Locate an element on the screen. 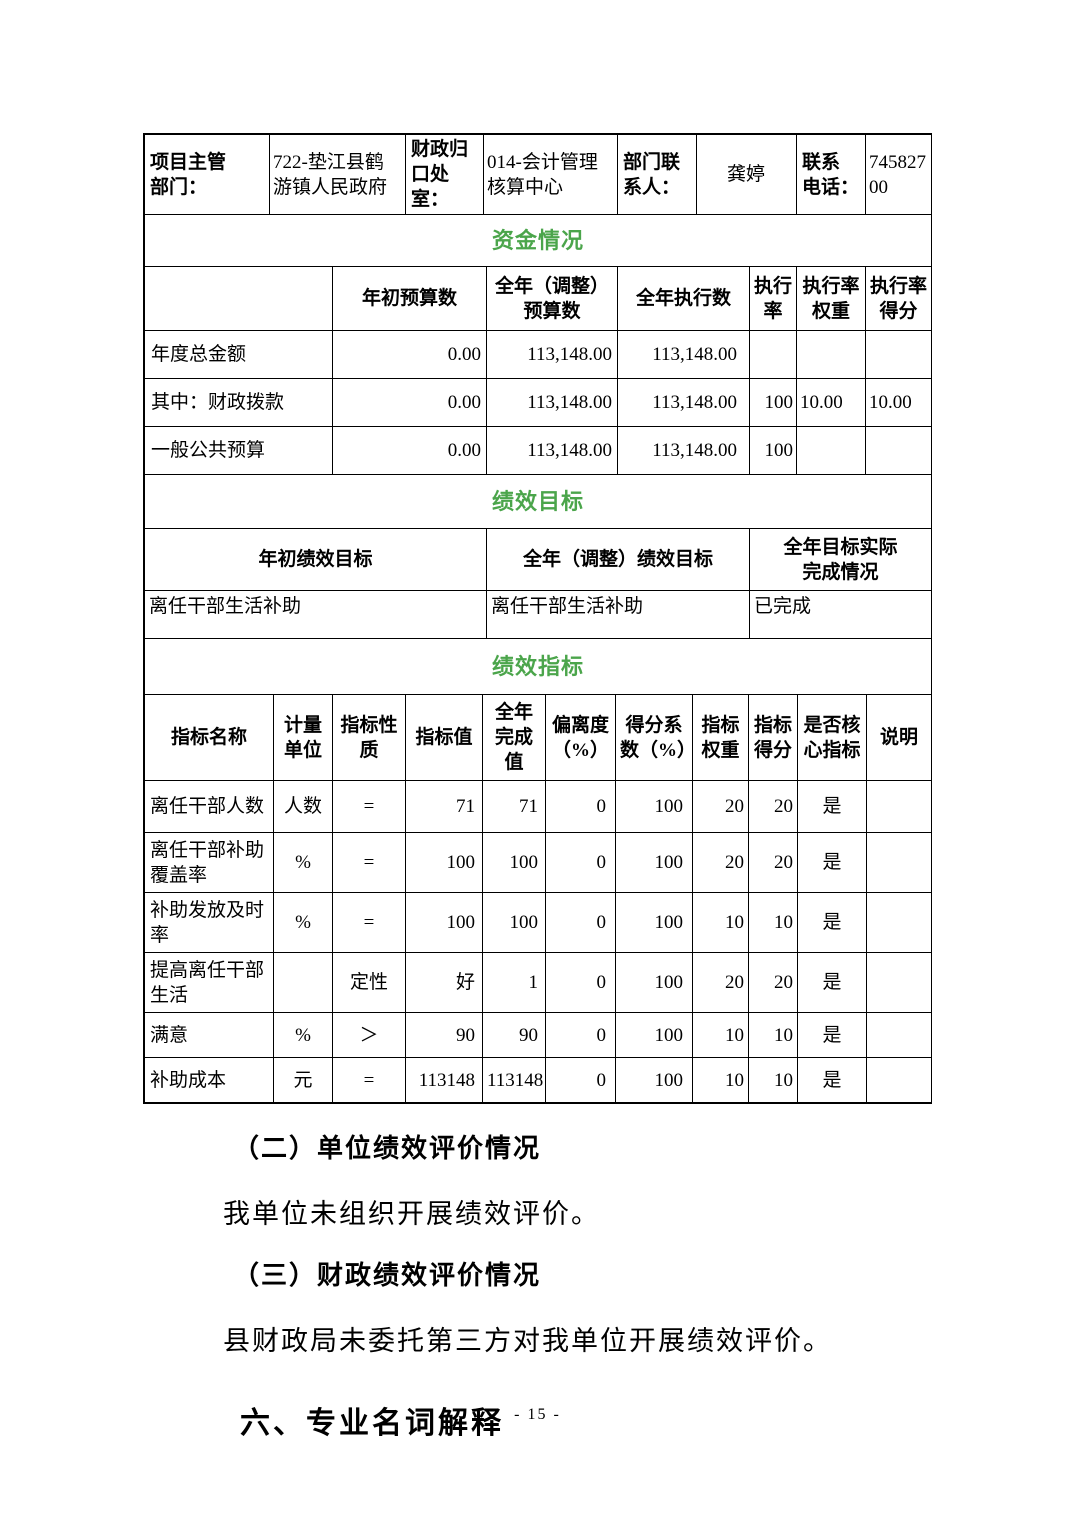 Image resolution: width=1075 pixels, height=1520 pixels. table-cell: % is located at coordinates (303, 1035).